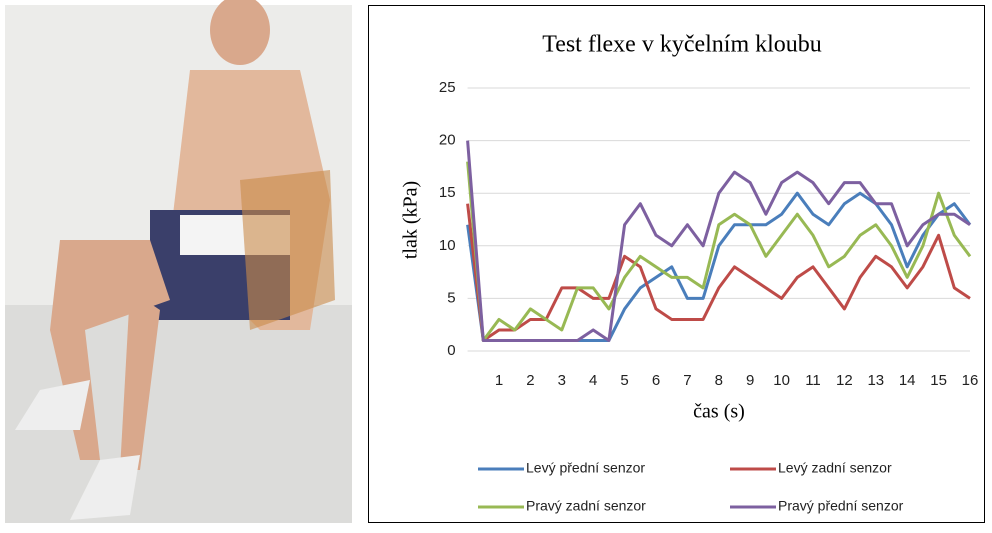 This screenshot has height=533, width=992. Describe the element at coordinates (813, 380) in the screenshot. I see `x-tick-label: 11` at that location.